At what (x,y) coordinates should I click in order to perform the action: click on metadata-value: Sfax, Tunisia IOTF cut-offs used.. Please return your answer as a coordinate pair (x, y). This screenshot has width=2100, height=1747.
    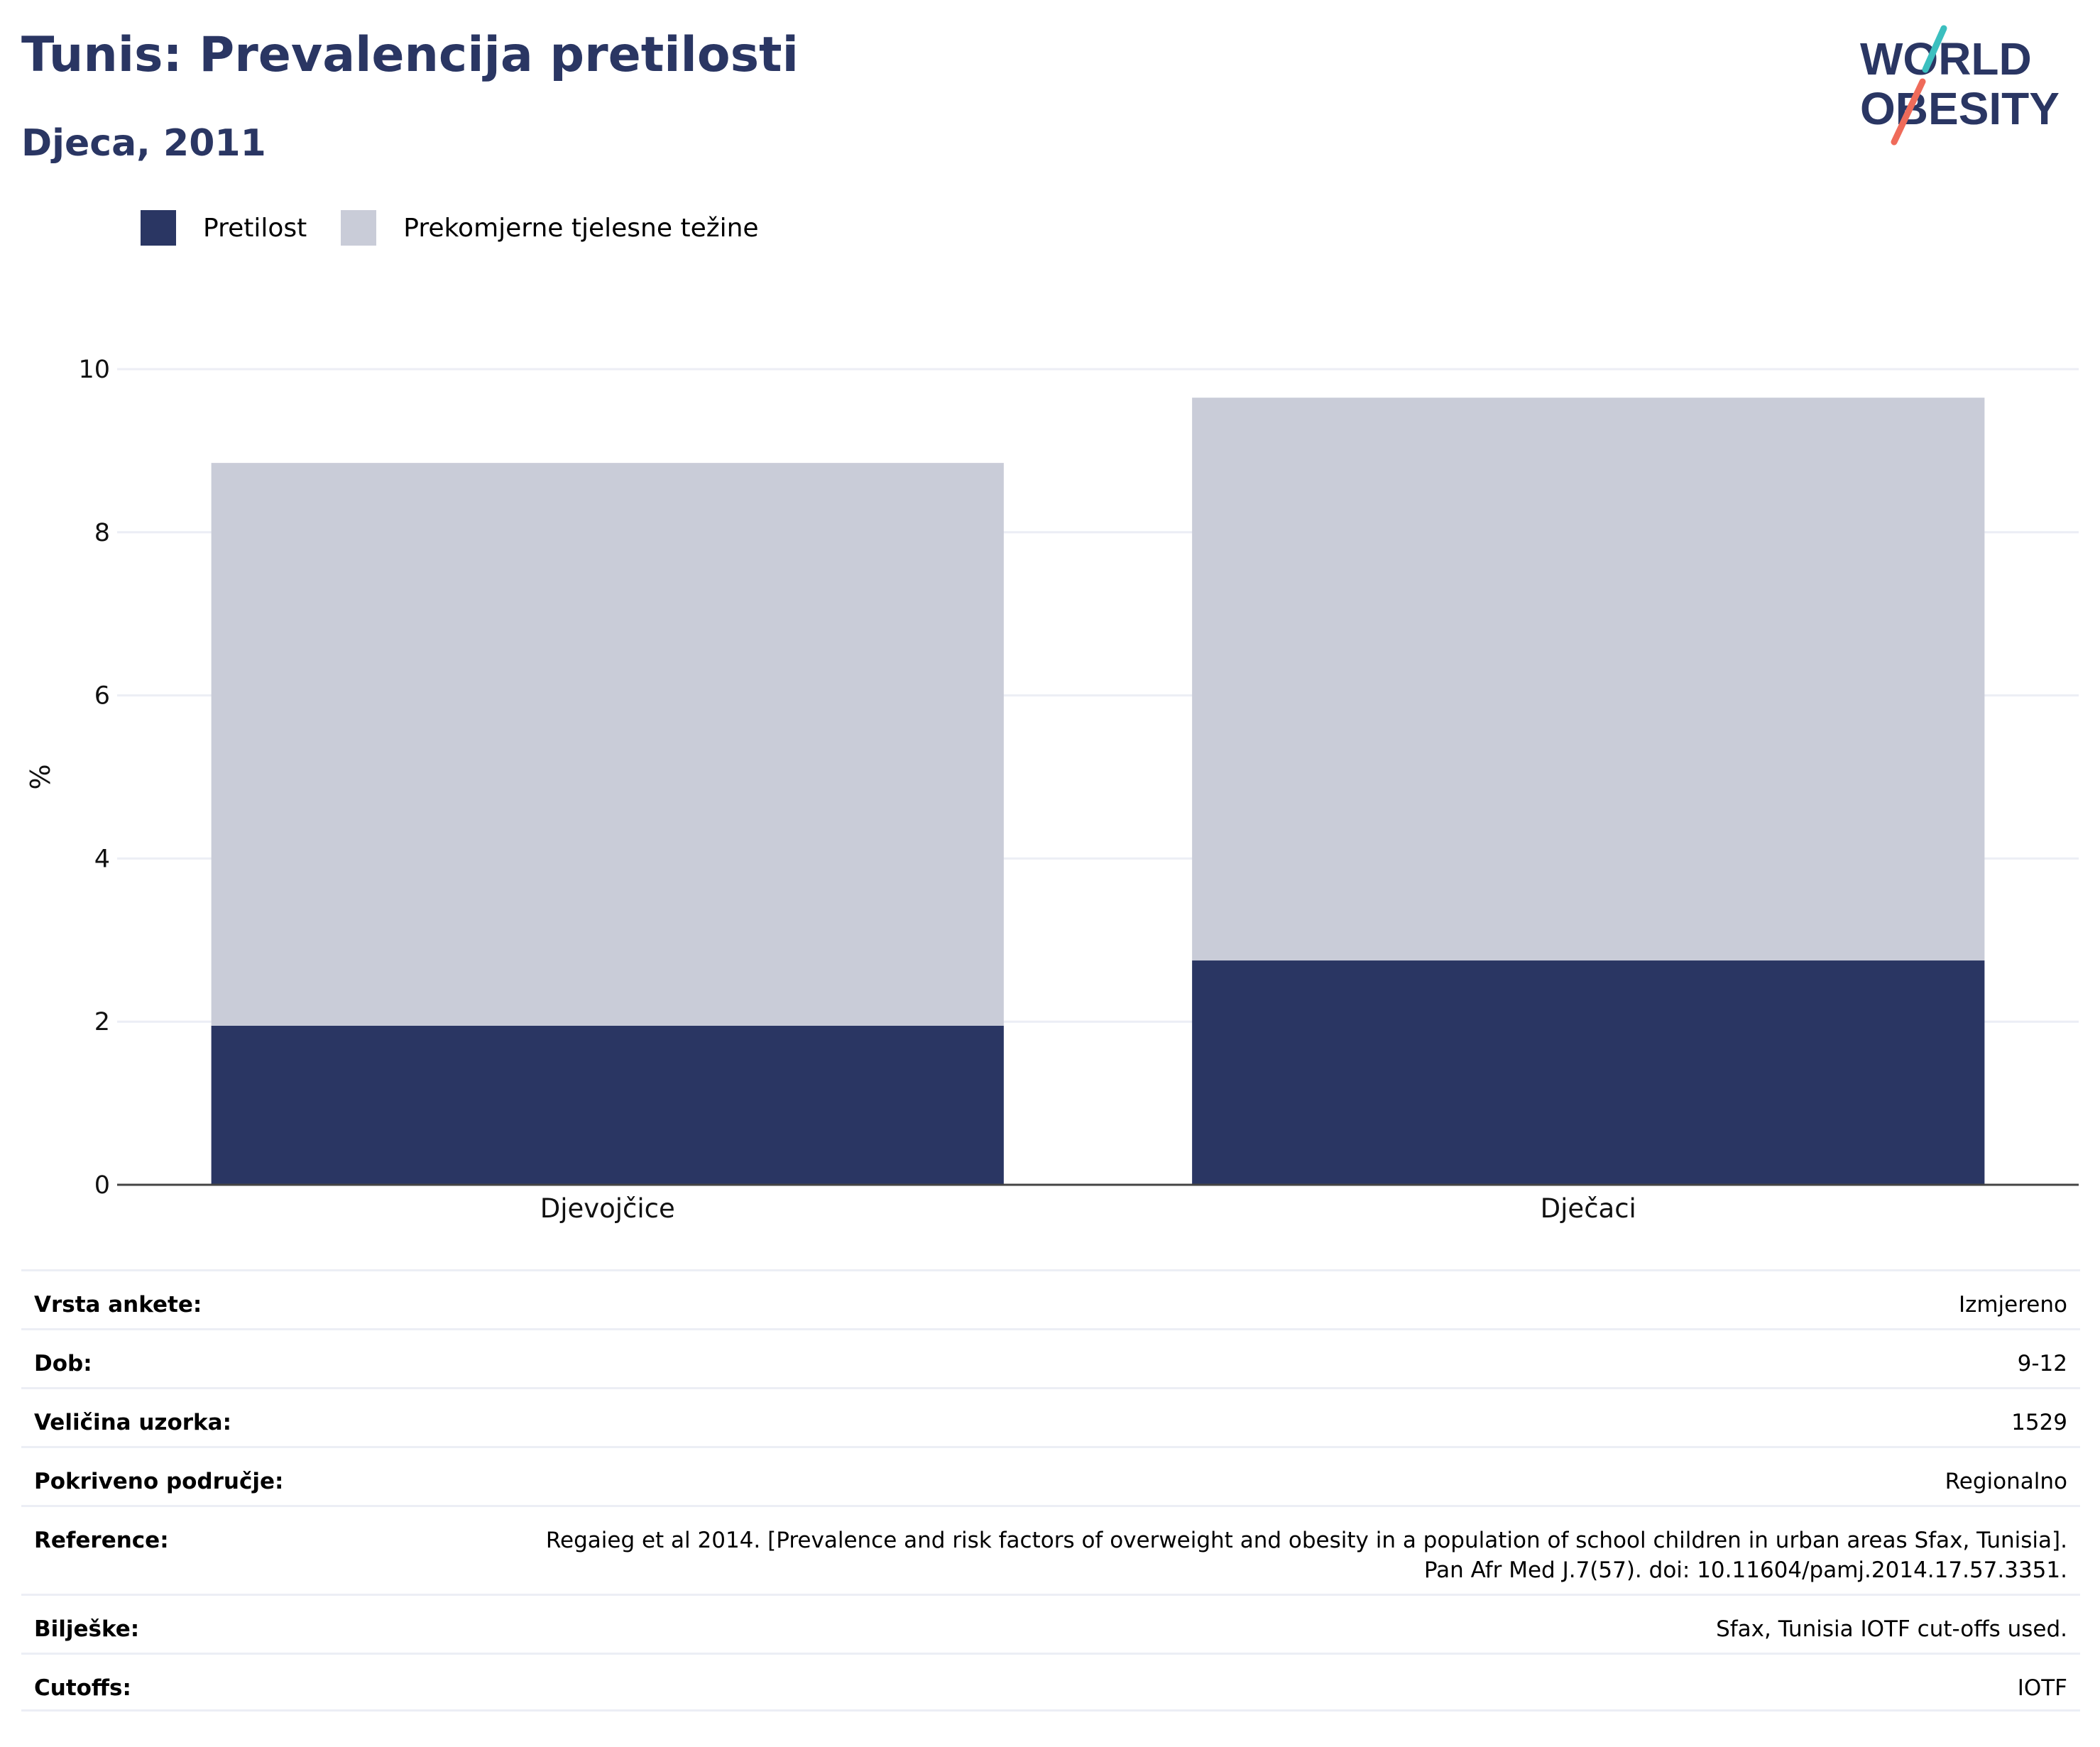
    Looking at the image, I should click on (1891, 1629).